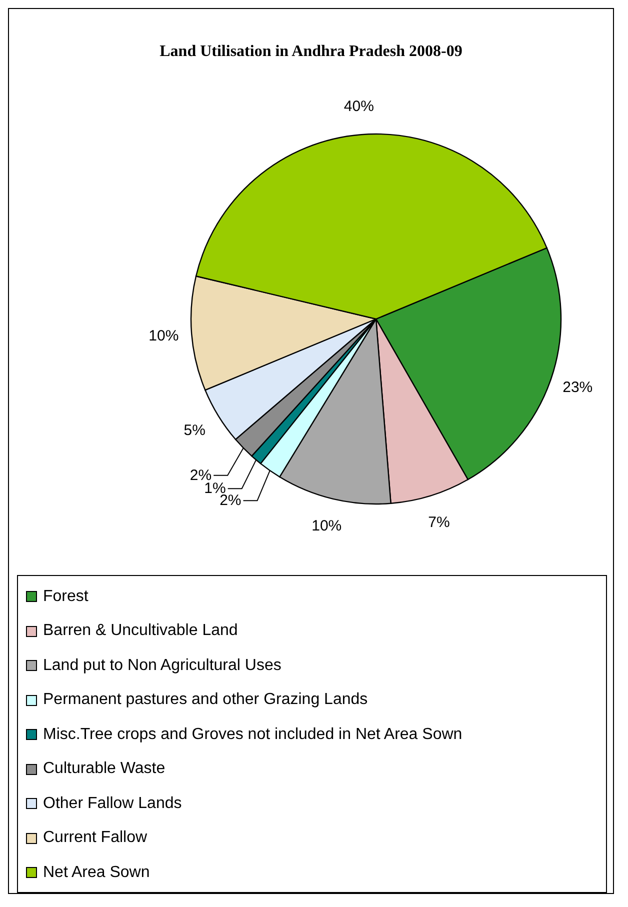 This screenshot has width=628, height=907. Describe the element at coordinates (439, 522) in the screenshot. I see `data-label: 7%` at that location.